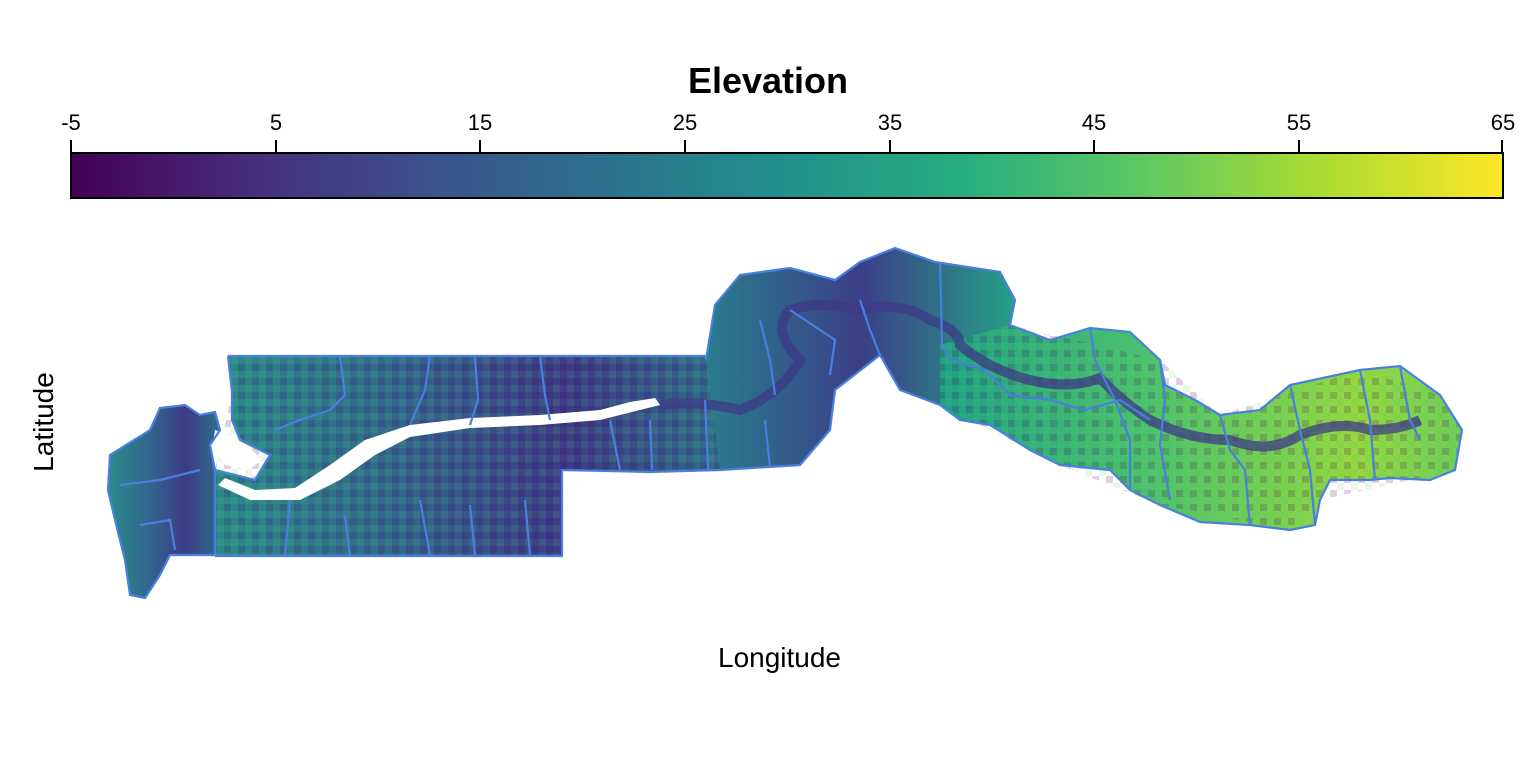  I want to click on legend-tick-label: 5, so click(276, 122).